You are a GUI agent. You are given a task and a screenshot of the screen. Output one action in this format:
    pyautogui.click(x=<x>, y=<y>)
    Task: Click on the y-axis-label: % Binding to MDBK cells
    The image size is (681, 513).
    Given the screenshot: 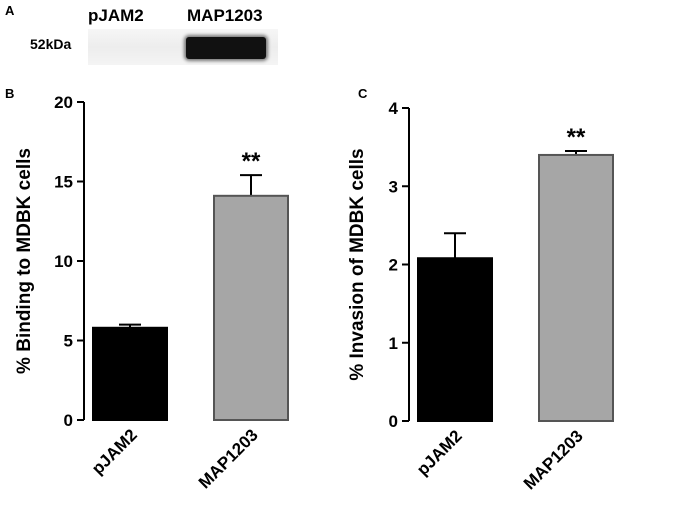 What is the action you would take?
    pyautogui.click(x=24, y=261)
    